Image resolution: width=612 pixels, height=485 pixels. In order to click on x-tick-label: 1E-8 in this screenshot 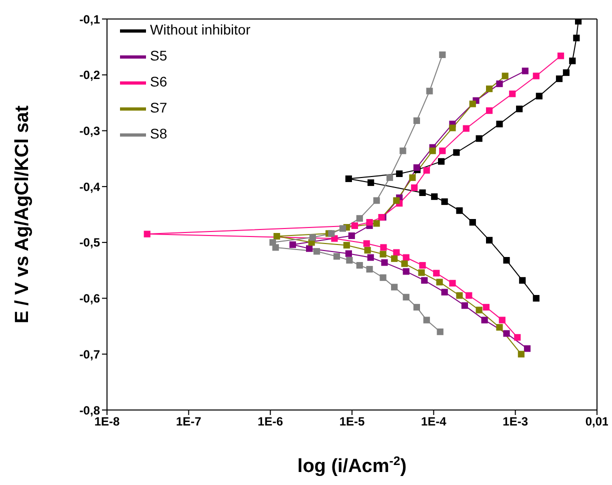, I will do `click(107, 421)`.